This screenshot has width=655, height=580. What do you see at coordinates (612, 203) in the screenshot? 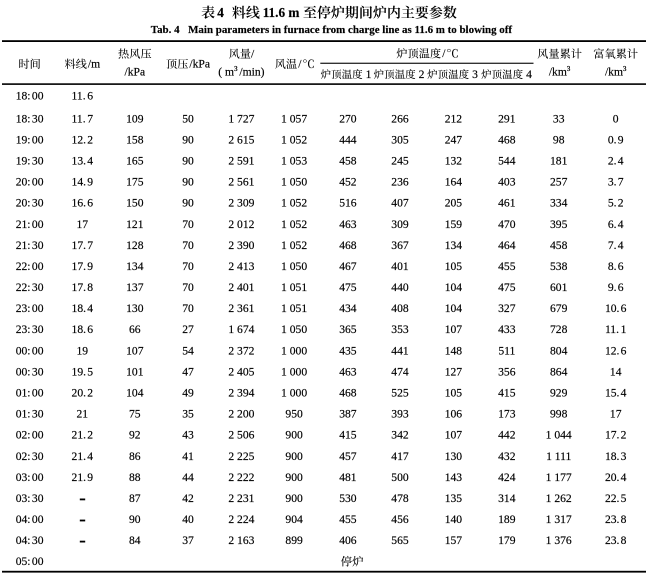
I see `svg-text: 5.` at bounding box center [612, 203].